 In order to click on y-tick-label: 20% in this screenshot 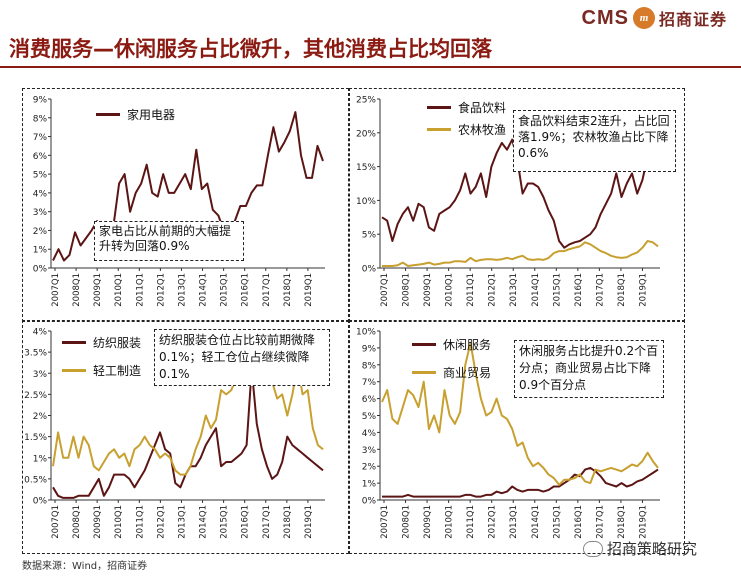, I will do `click(366, 134)`.